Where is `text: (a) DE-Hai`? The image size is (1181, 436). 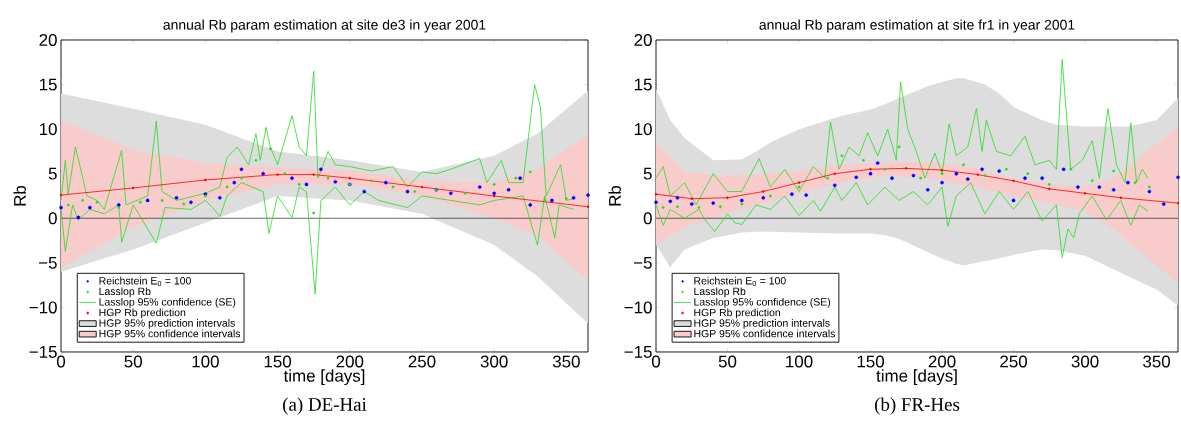 text: (a) DE-Hai is located at coordinates (325, 406).